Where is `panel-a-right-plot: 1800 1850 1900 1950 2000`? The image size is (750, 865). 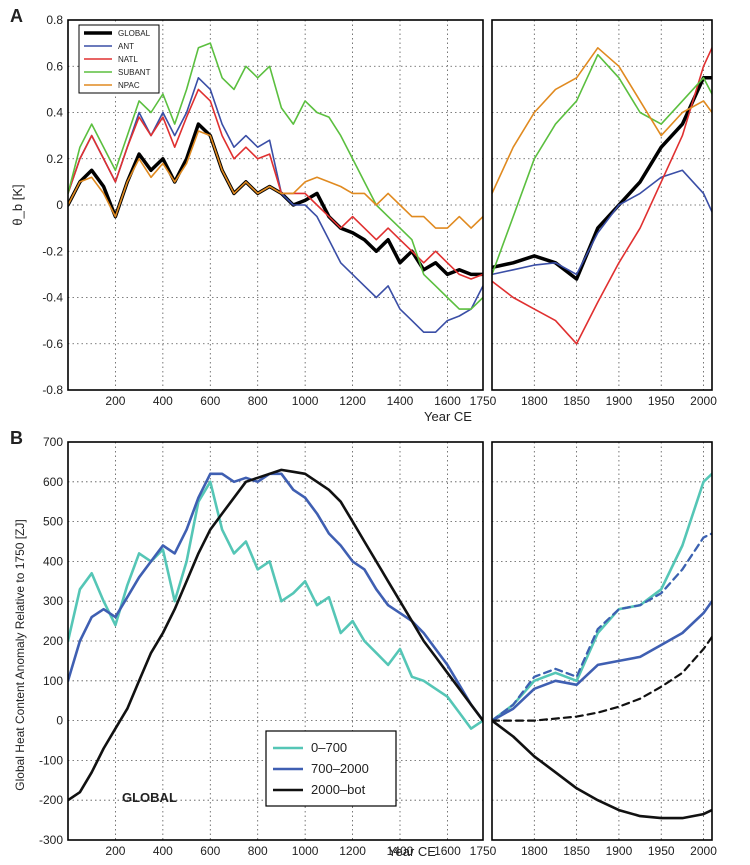
panel-a-right-plot: 1800 1850 1900 1950 2000 is located at coordinates (604, 213).